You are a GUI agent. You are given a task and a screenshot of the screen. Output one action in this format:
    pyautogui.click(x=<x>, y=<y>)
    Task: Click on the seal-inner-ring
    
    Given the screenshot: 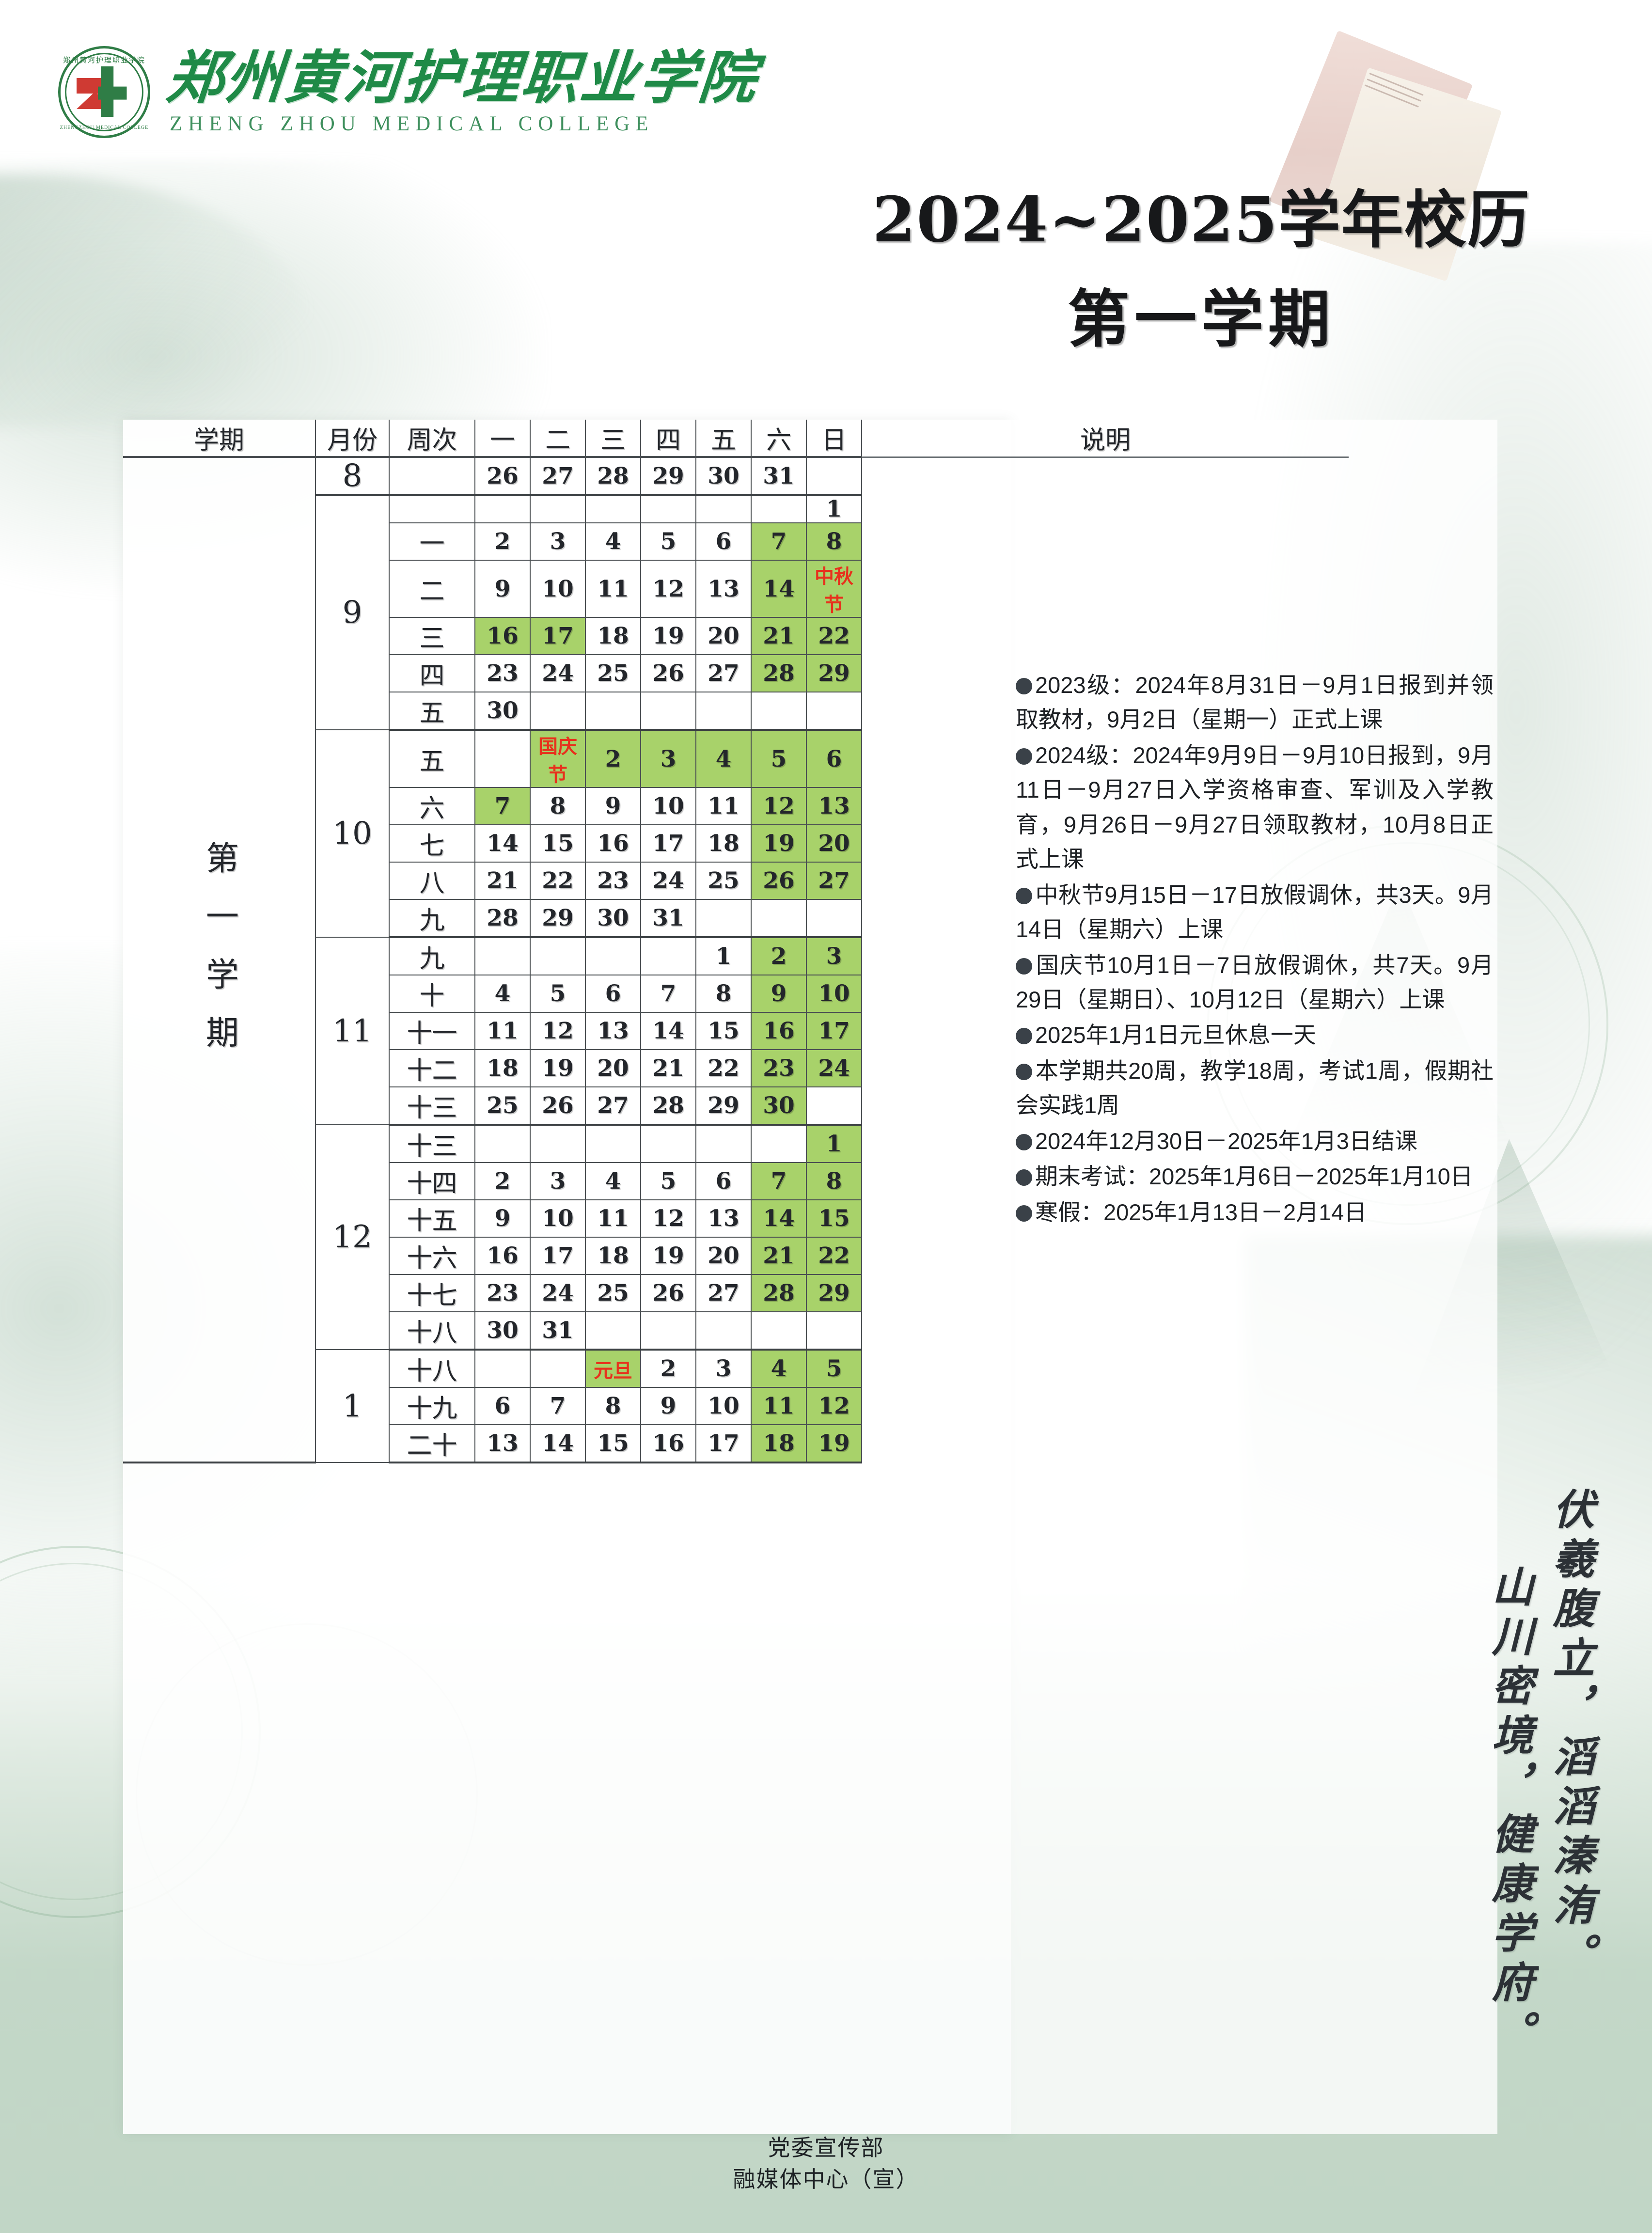 What is the action you would take?
    pyautogui.click(x=104, y=92)
    